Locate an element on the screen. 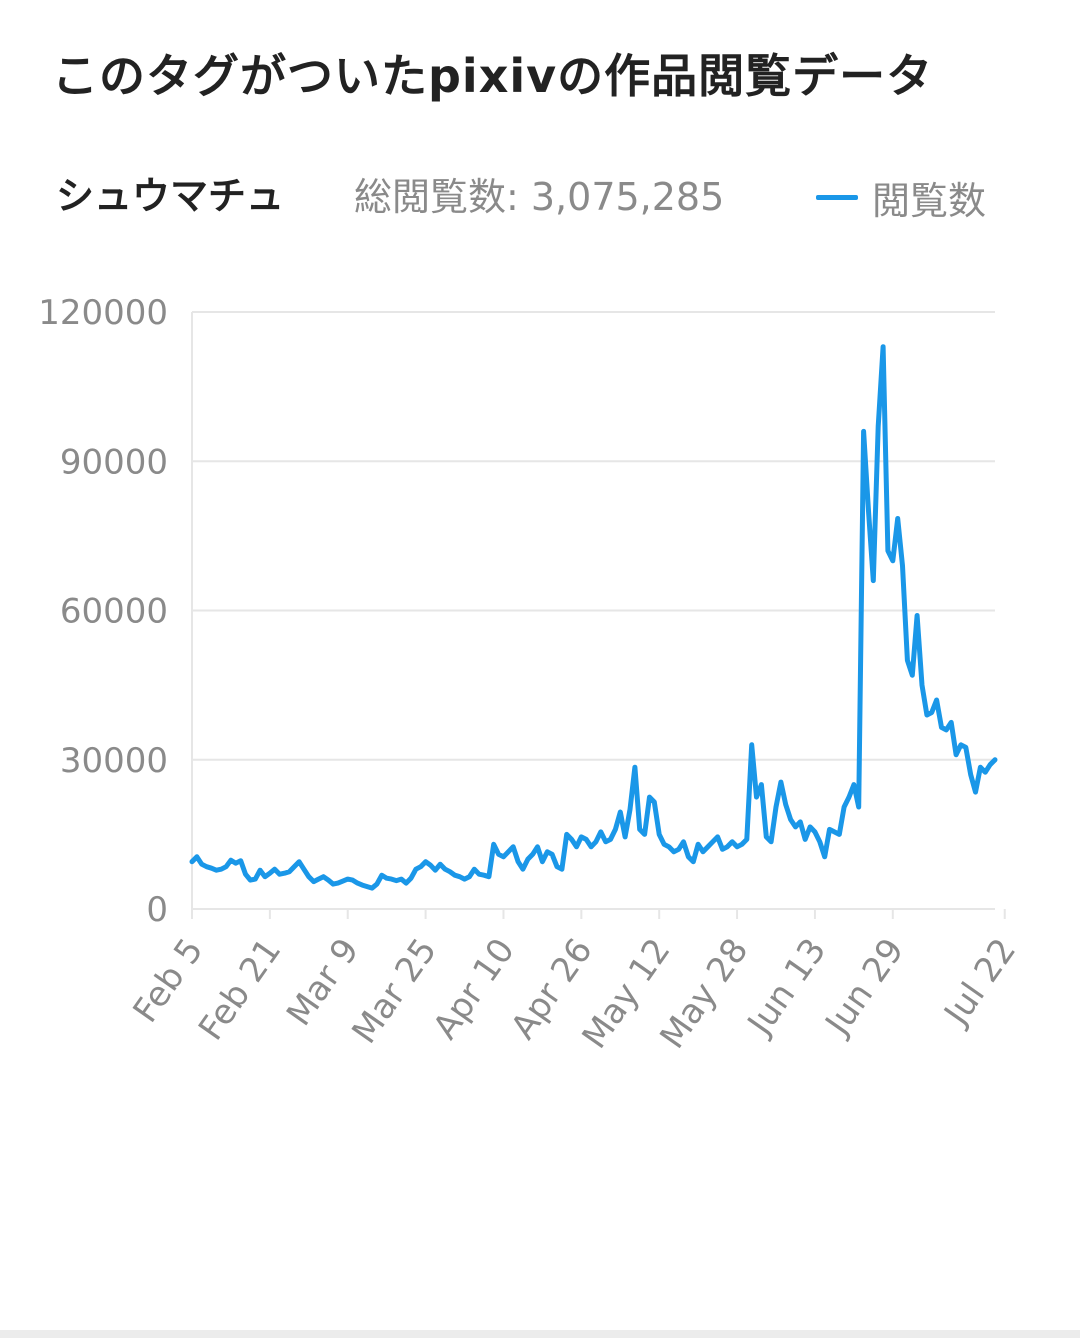 This screenshot has width=1080, height=1338. x-tick-label: Jun 29 is located at coordinates (864, 987).